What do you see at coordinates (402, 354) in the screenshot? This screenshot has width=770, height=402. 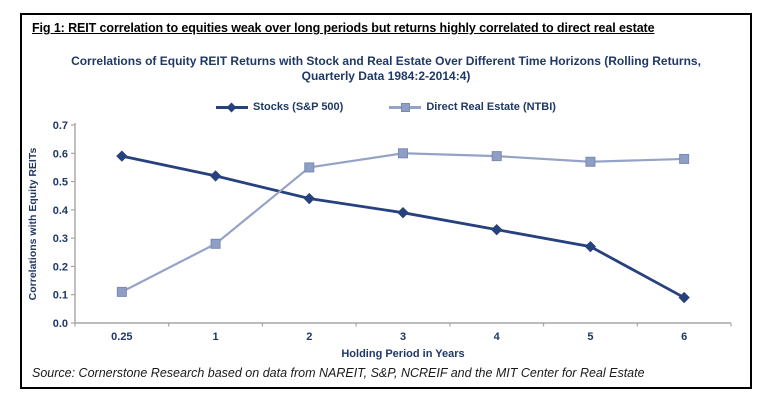 I see `x-axis-title: Holding Period in Years` at bounding box center [402, 354].